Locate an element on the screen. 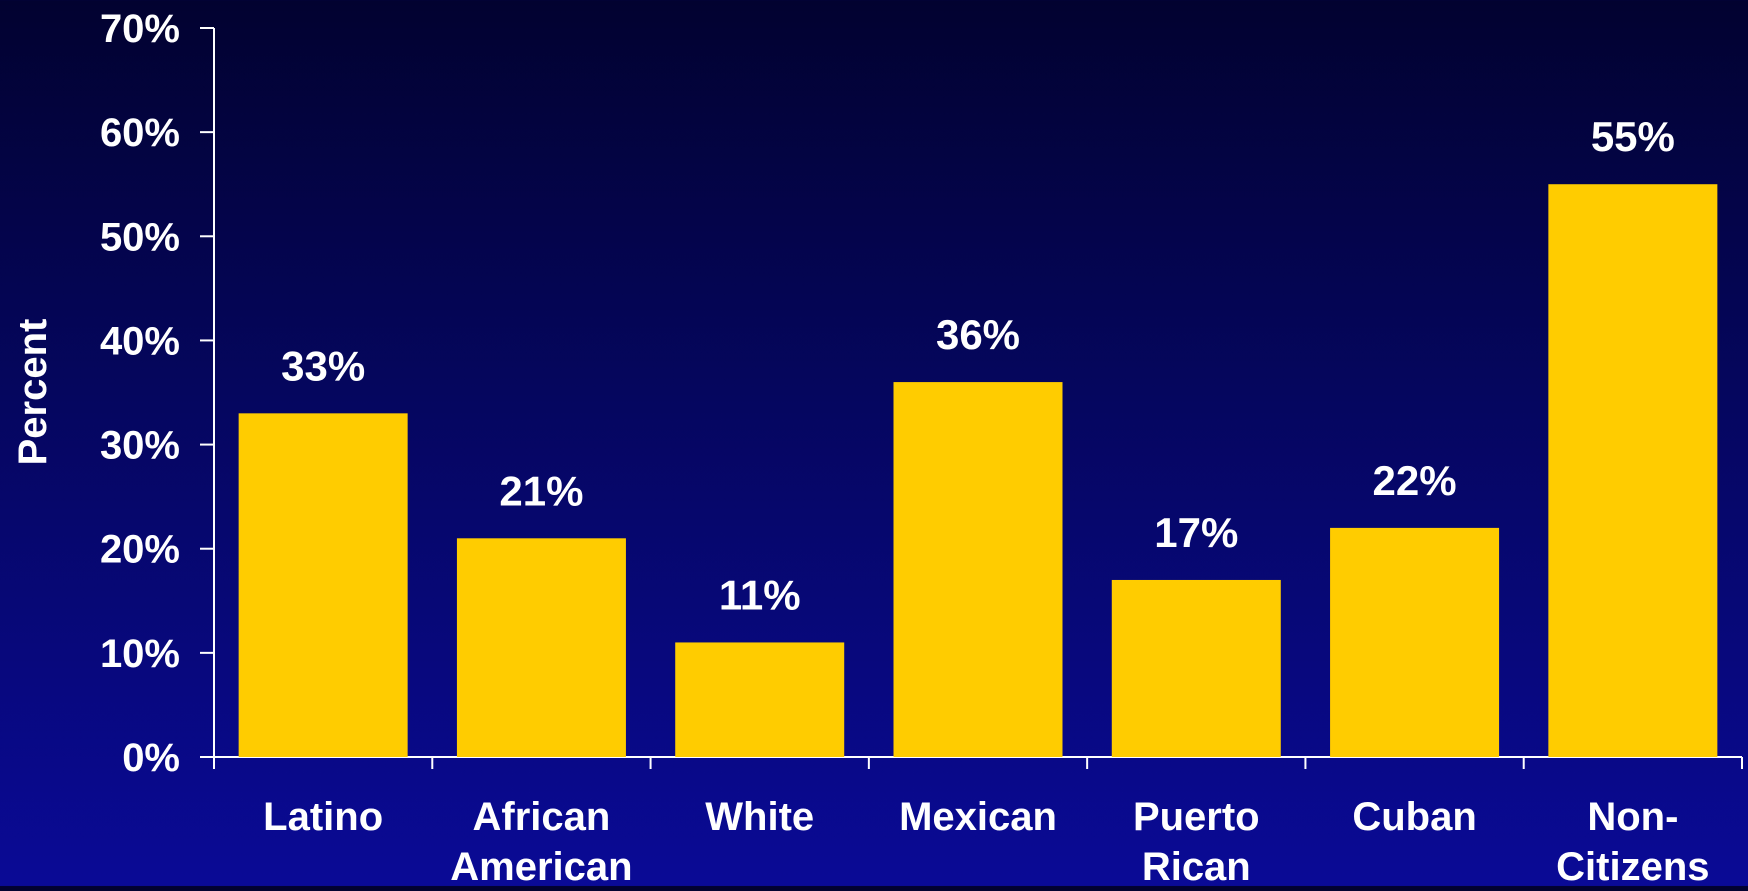  x-tick-label: Puerto Rican is located at coordinates (1196, 840).